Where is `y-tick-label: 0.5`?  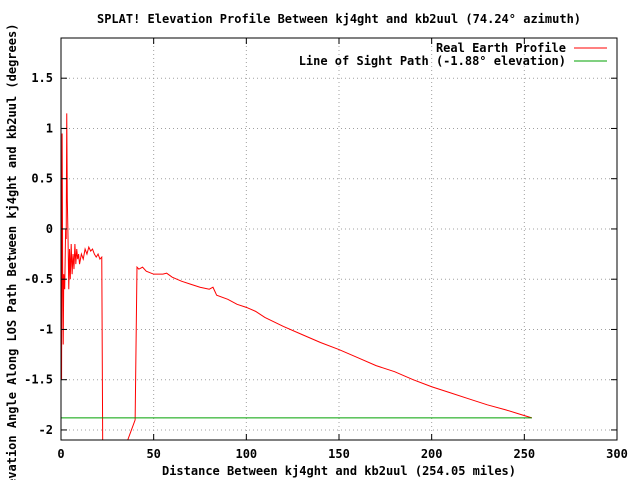 y-tick-label: 0.5 is located at coordinates (42, 179).